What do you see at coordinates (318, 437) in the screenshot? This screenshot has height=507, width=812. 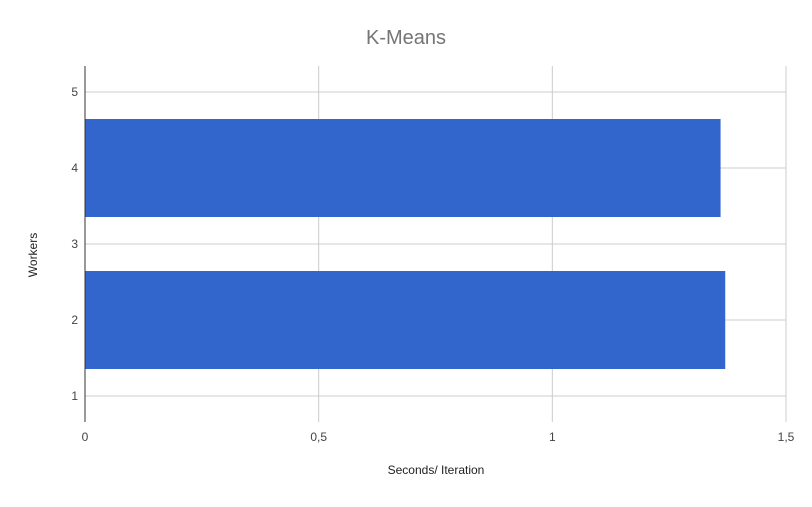 I see `x-tick-label: 0,5` at bounding box center [318, 437].